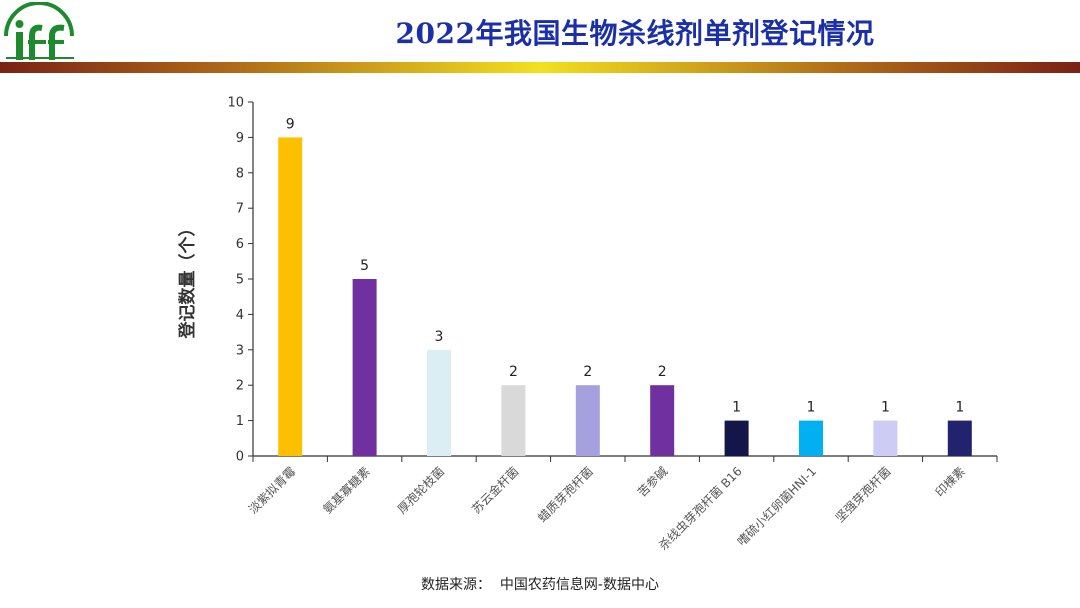 Image resolution: width=1080 pixels, height=608 pixels. I want to click on y-tick-label: 3, so click(240, 350).